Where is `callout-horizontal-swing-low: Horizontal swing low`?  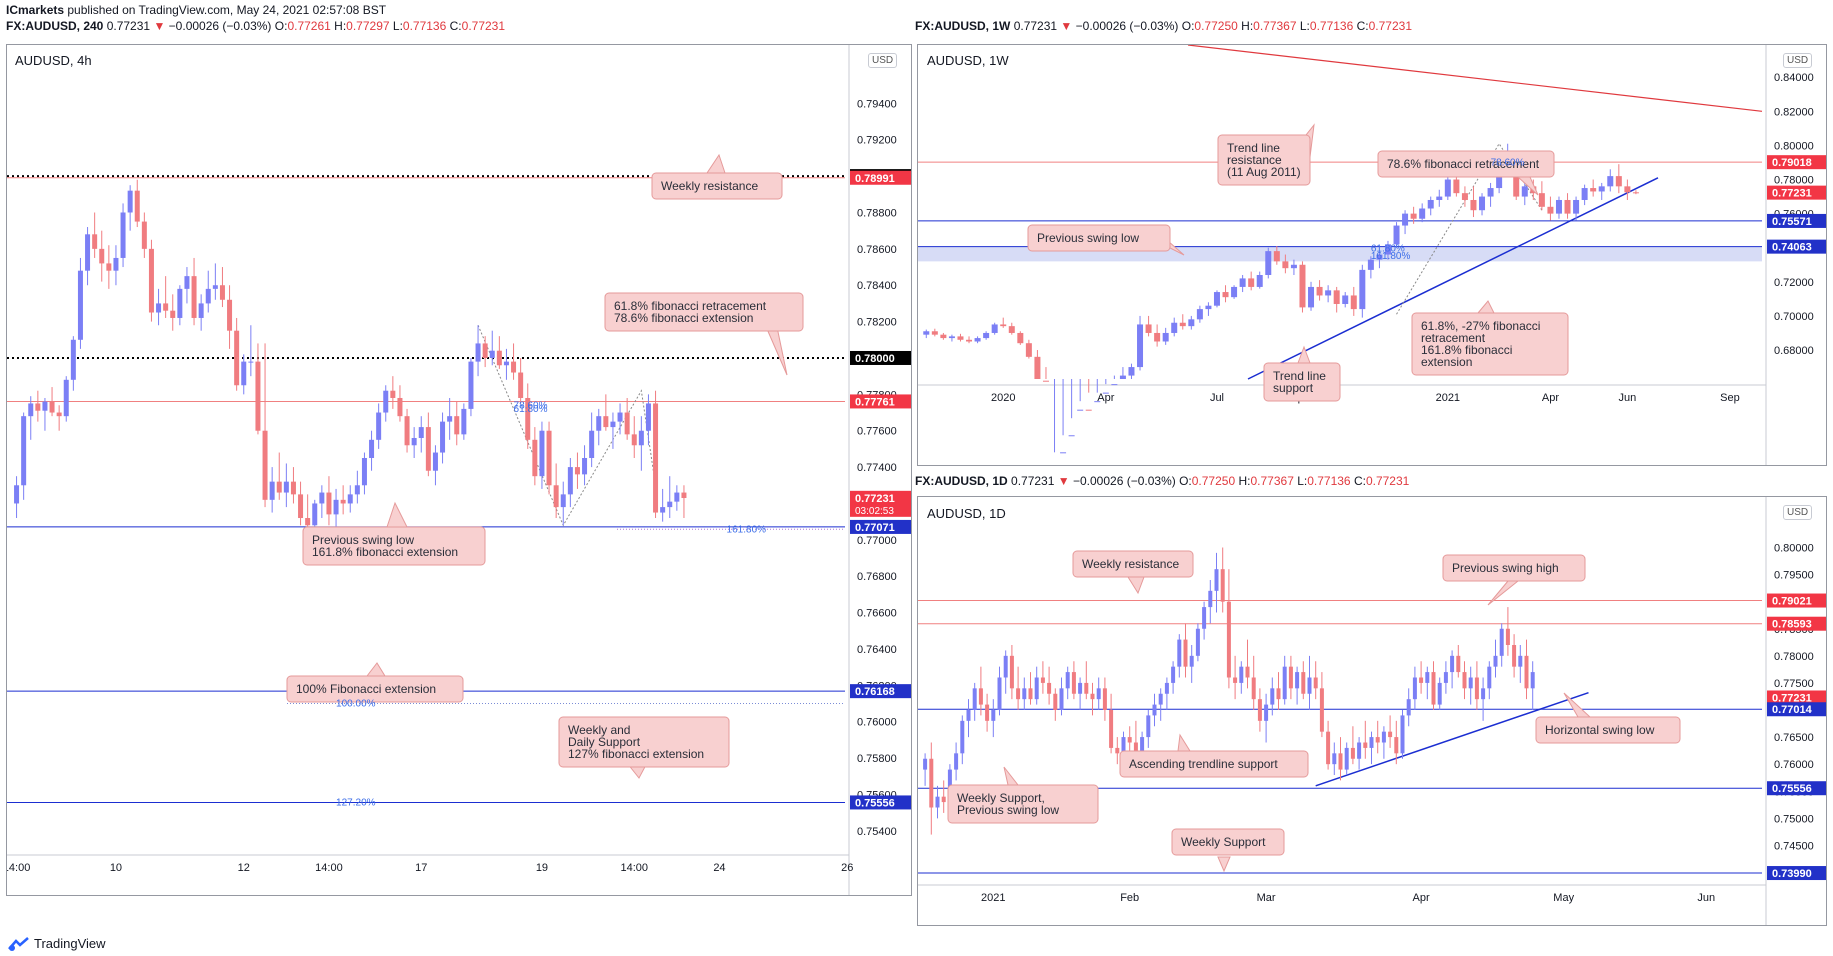
callout-horizontal-swing-low: Horizontal swing low is located at coordinates (1608, 718).